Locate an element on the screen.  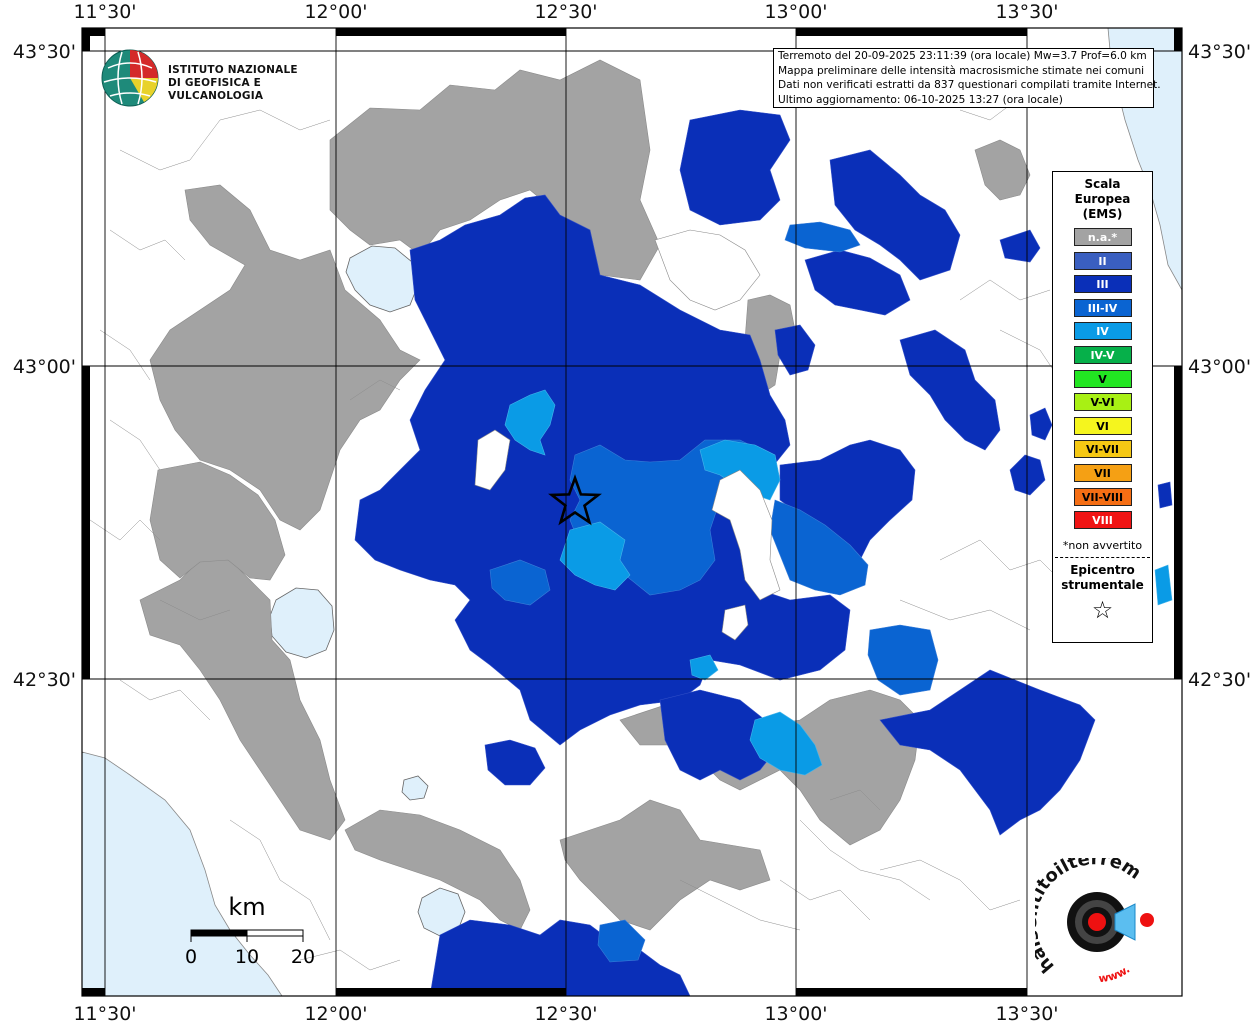
scale-unit: km is located at coordinates (246, 907).